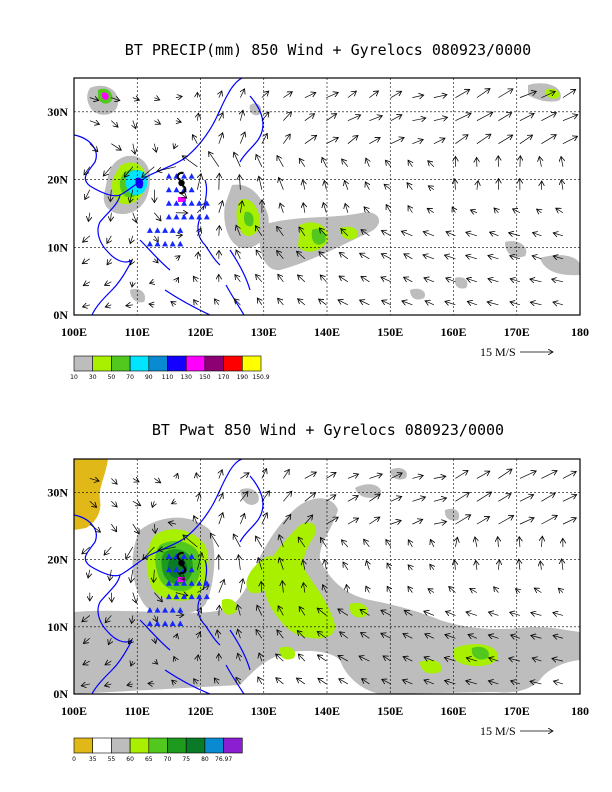  Describe the element at coordinates (517, 332) in the screenshot. I see `x-tick-label: 170E` at that location.